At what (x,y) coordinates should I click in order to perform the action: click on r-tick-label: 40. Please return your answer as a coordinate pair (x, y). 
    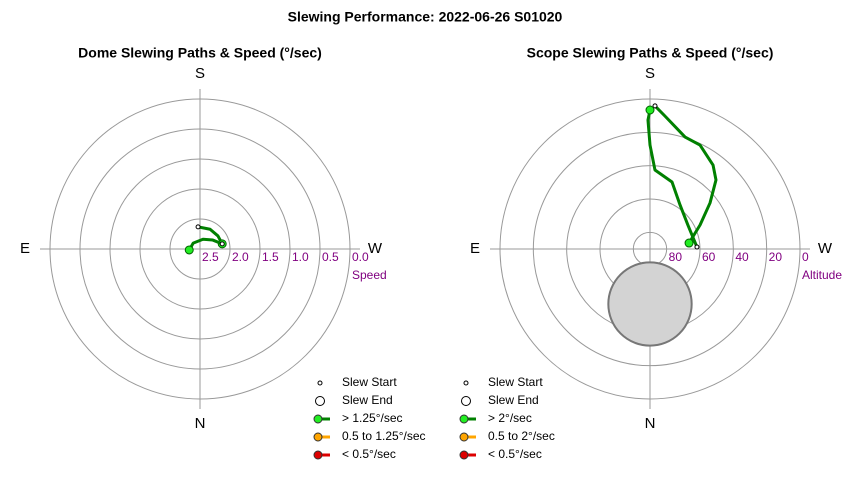
    Looking at the image, I should click on (742, 257).